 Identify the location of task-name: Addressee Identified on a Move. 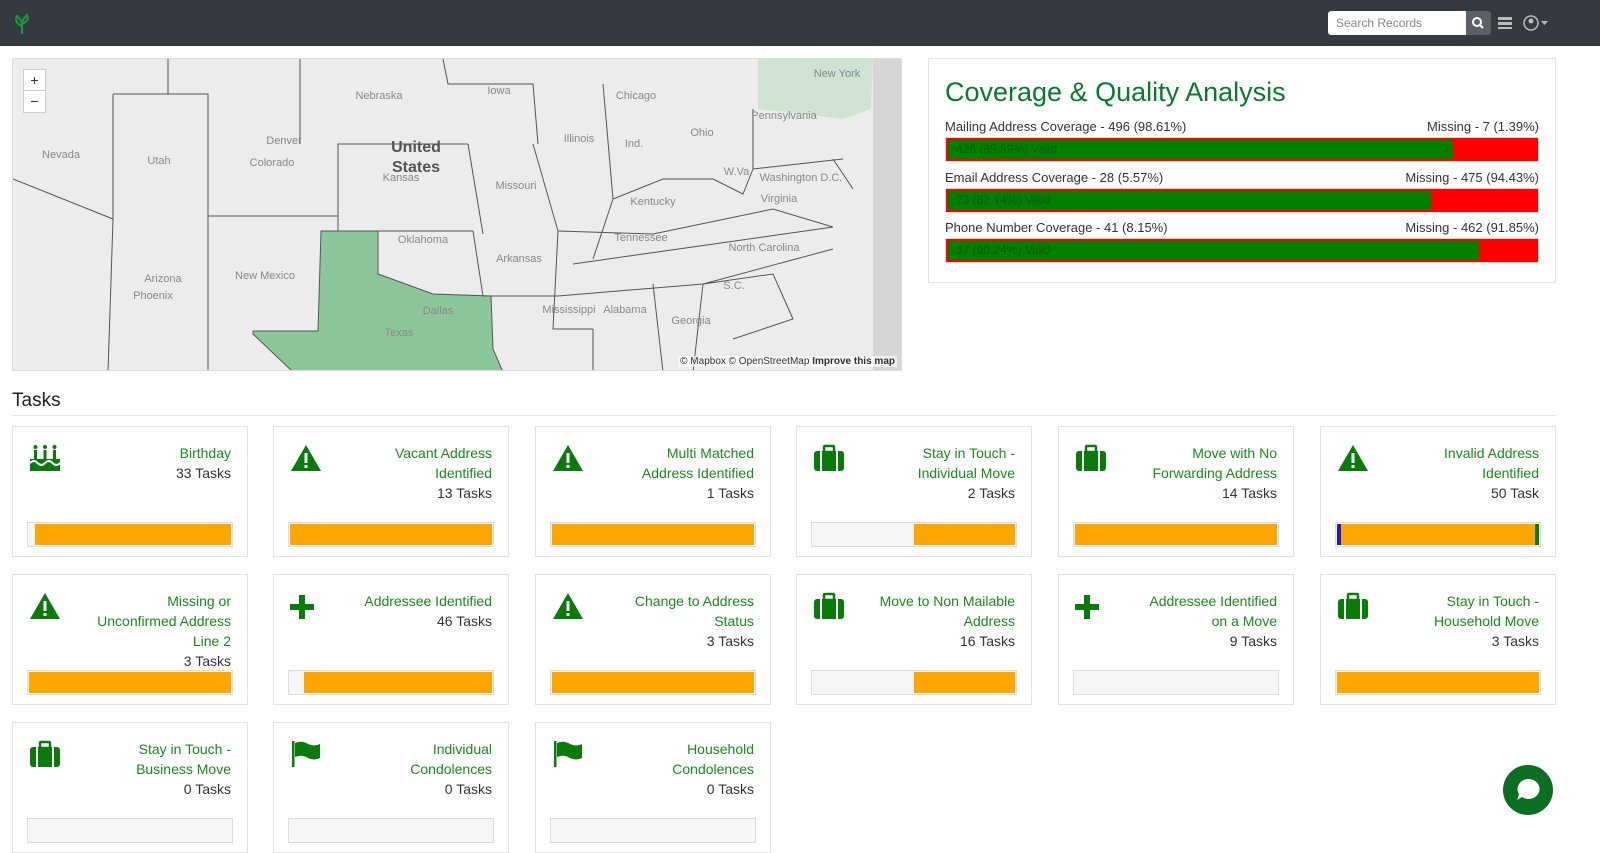
(1213, 611).